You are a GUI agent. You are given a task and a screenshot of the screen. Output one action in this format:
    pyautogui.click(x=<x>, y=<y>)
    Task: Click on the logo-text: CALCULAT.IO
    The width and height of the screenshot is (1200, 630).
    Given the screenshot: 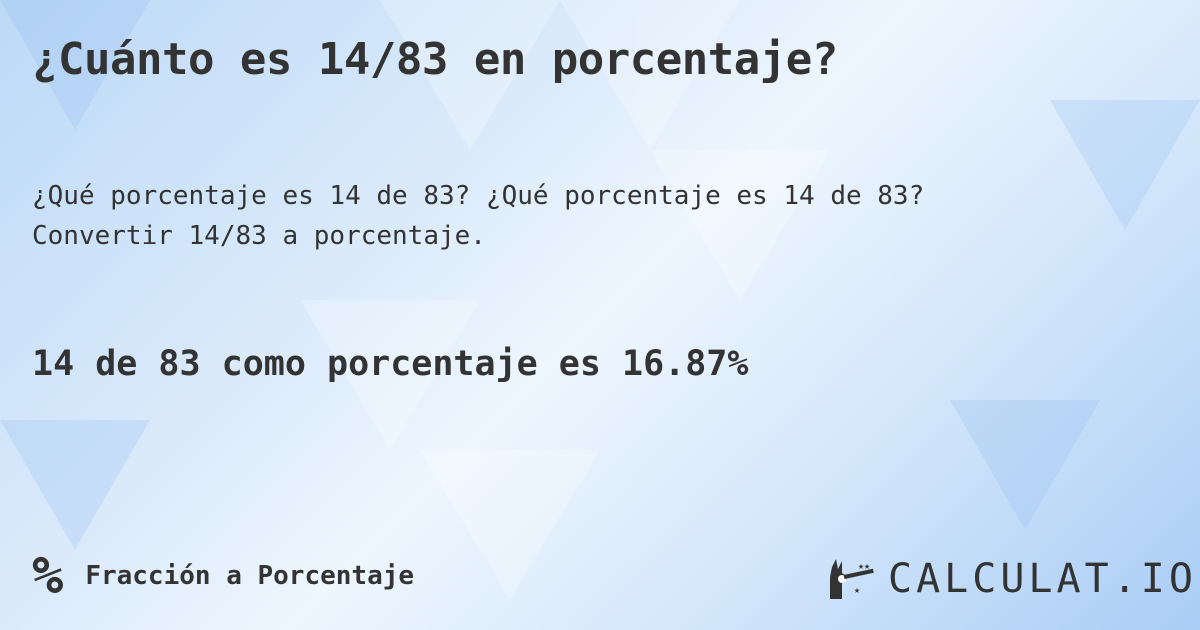 What is the action you would take?
    pyautogui.click(x=1042, y=579)
    